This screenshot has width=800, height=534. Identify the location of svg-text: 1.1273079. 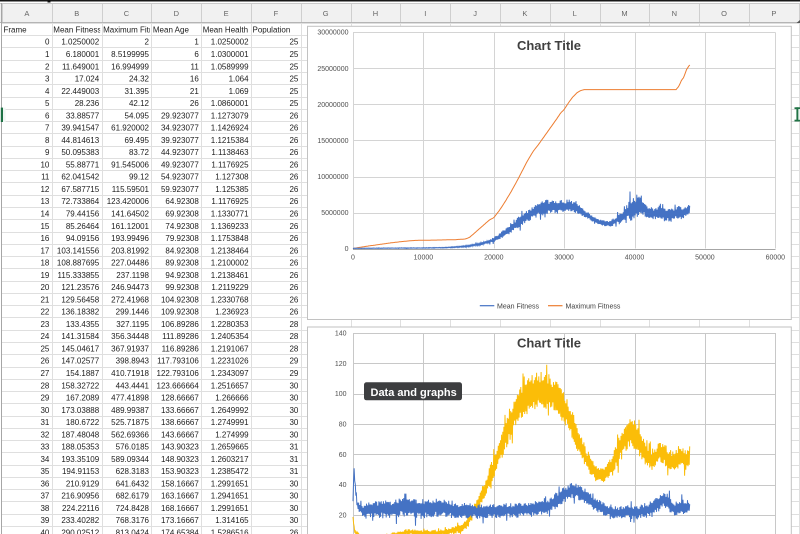
(230, 115).